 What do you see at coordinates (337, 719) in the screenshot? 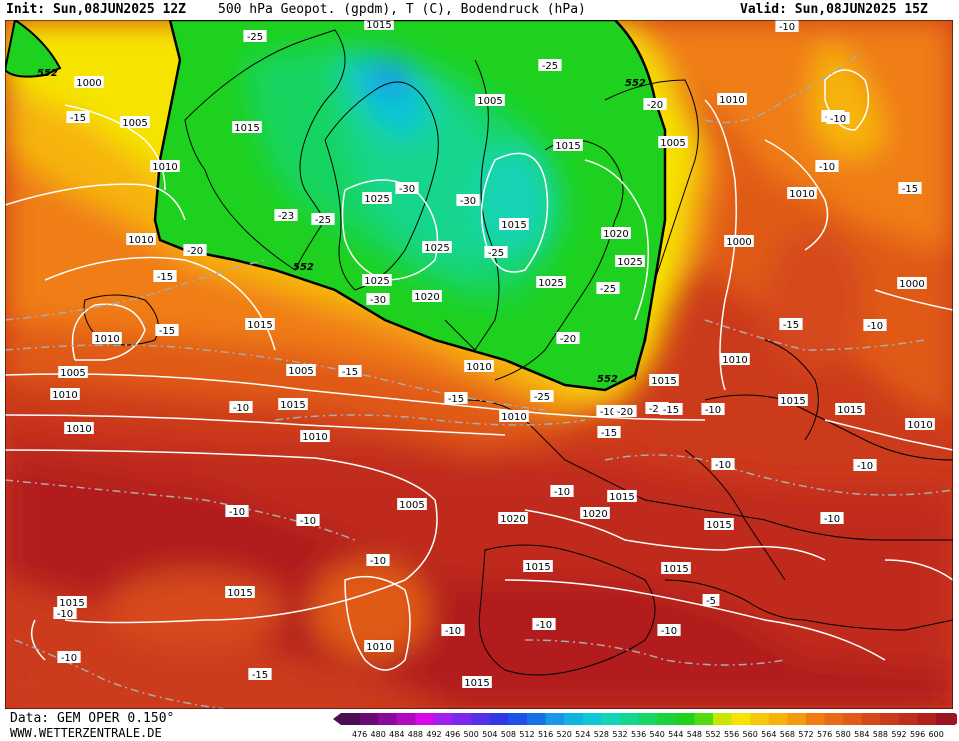
I see `scale-min-arrow` at bounding box center [337, 719].